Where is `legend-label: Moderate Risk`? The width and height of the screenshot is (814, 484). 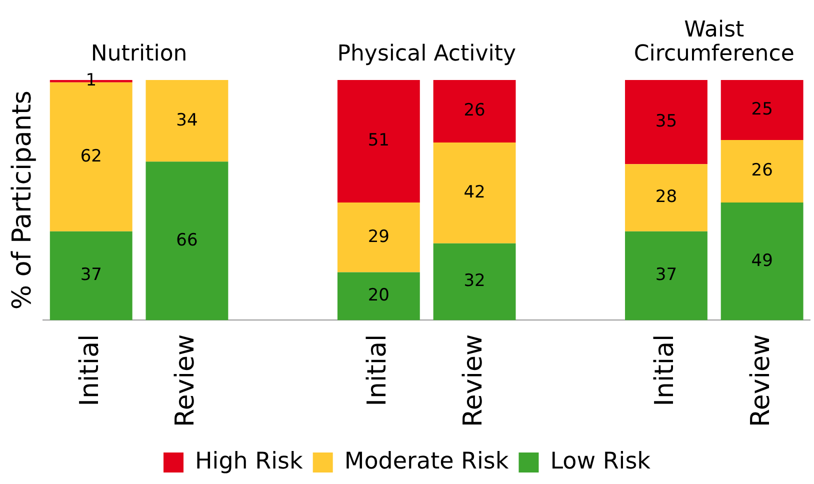 legend-label: Moderate Risk is located at coordinates (427, 461).